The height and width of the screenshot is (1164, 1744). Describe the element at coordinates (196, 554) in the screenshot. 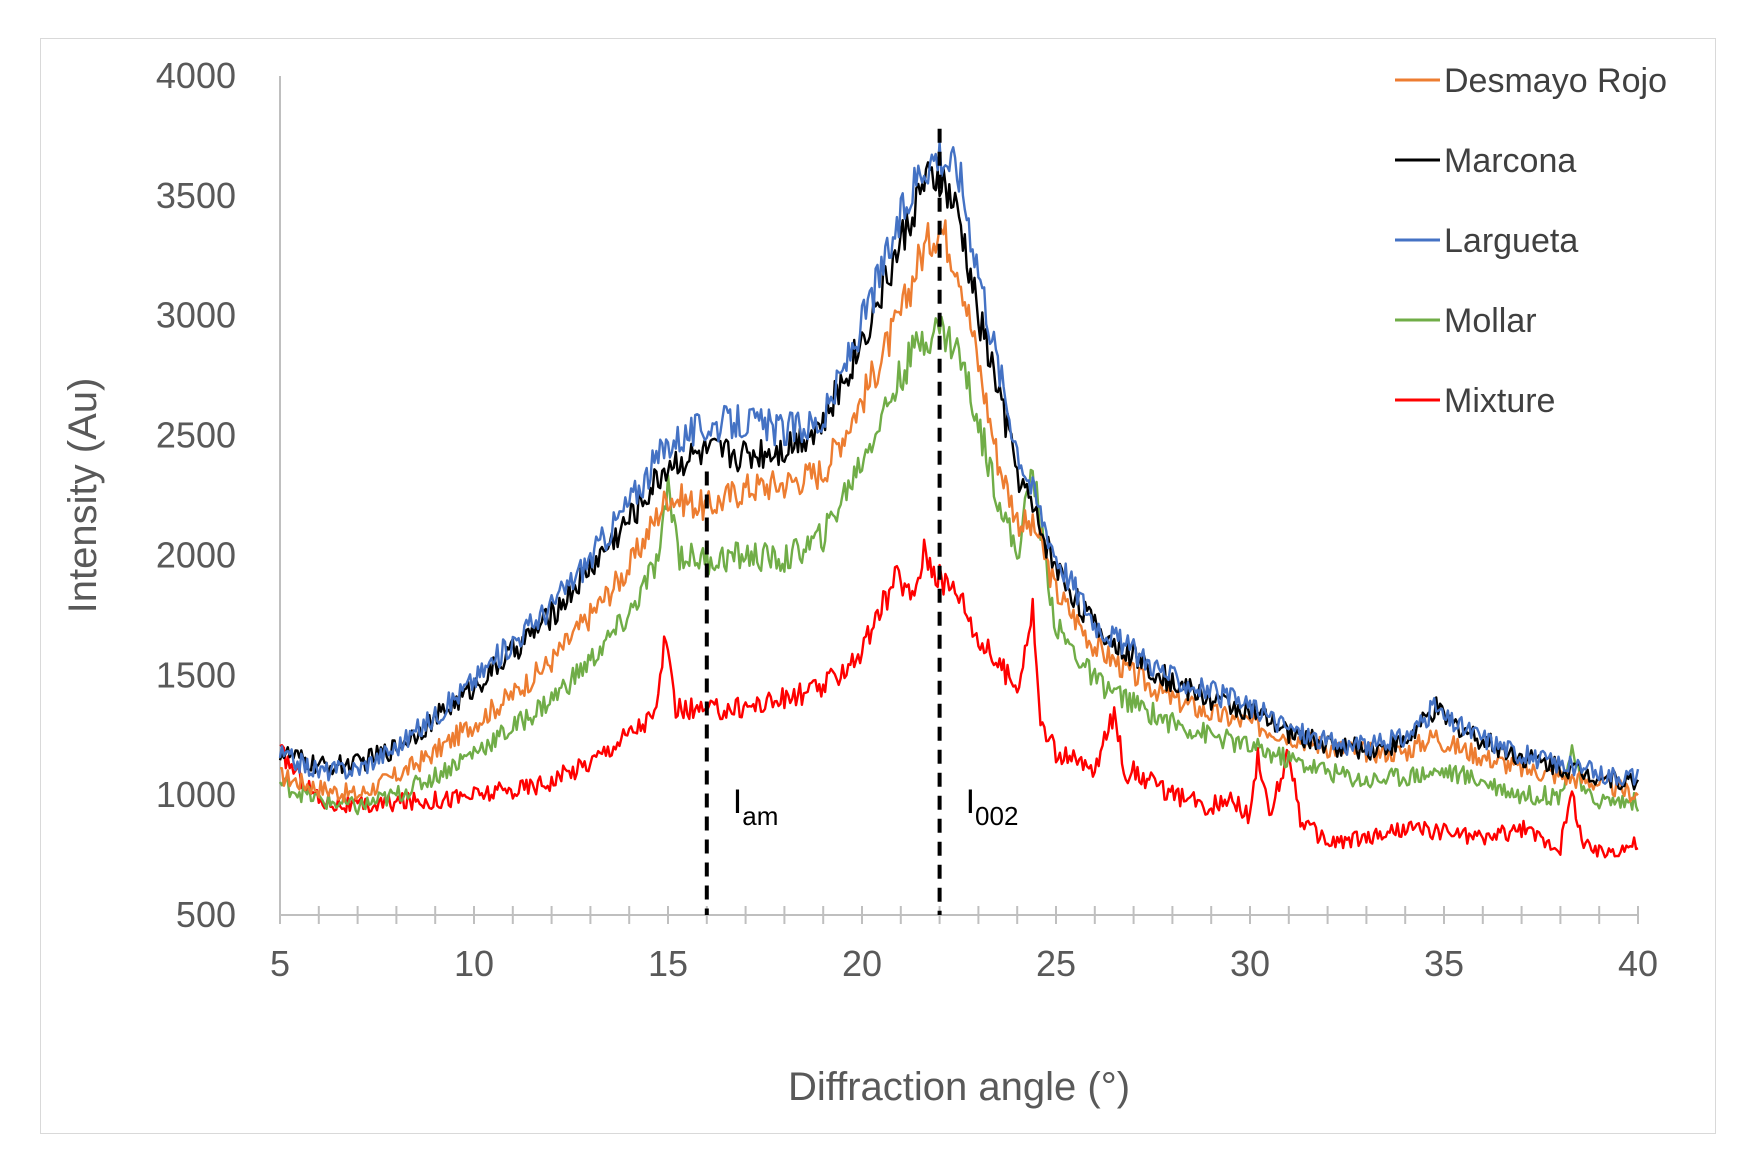

I see `y-tick-label: 2000` at that location.